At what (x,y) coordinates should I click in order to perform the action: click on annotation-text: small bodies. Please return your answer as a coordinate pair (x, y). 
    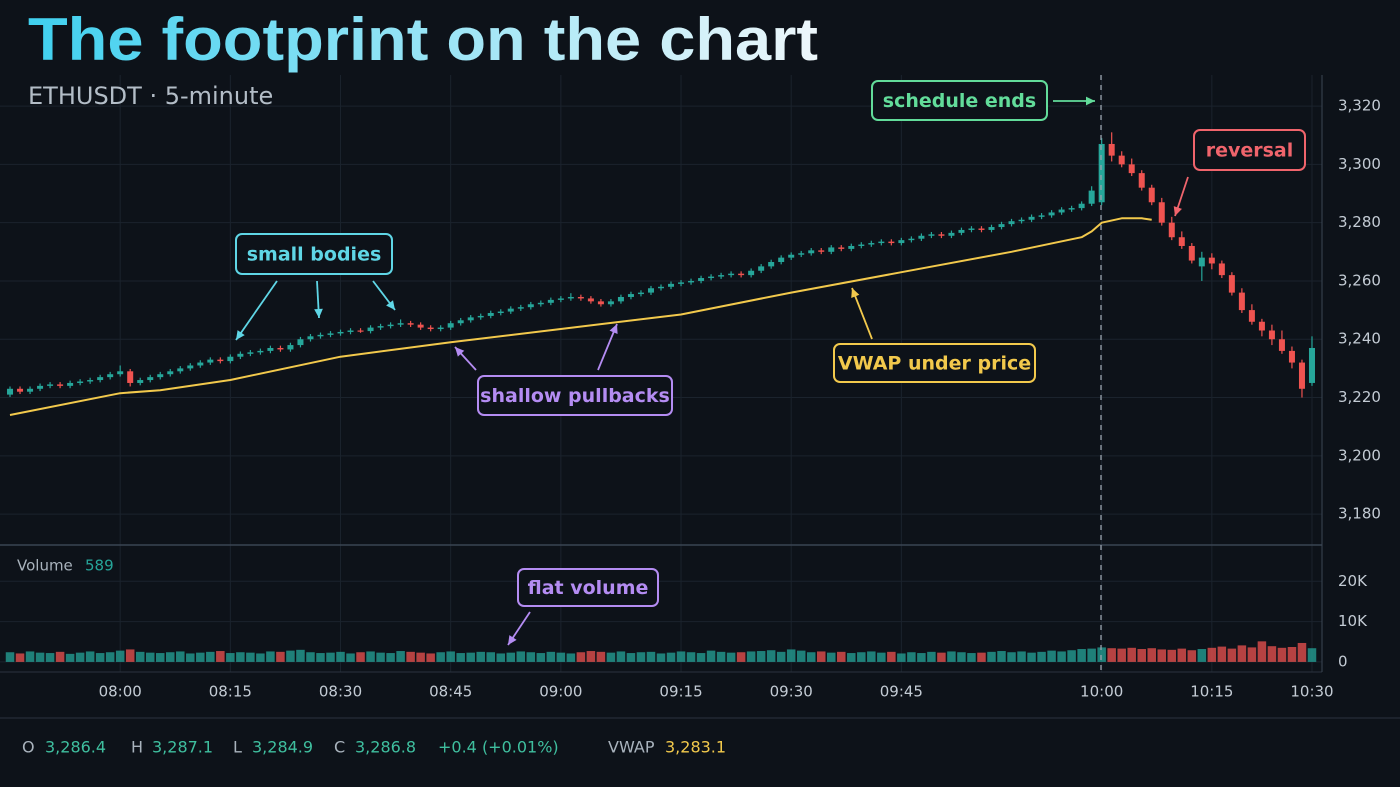
    Looking at the image, I should click on (314, 255).